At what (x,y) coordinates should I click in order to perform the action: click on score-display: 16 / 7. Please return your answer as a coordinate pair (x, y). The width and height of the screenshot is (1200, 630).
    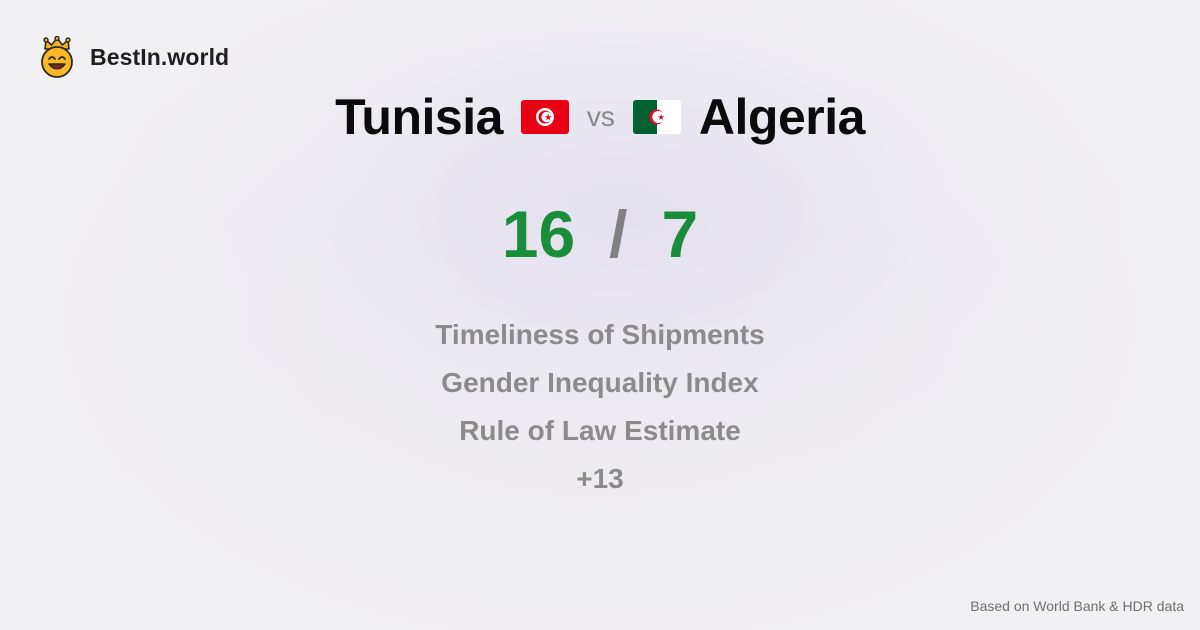
    Looking at the image, I should click on (600, 234).